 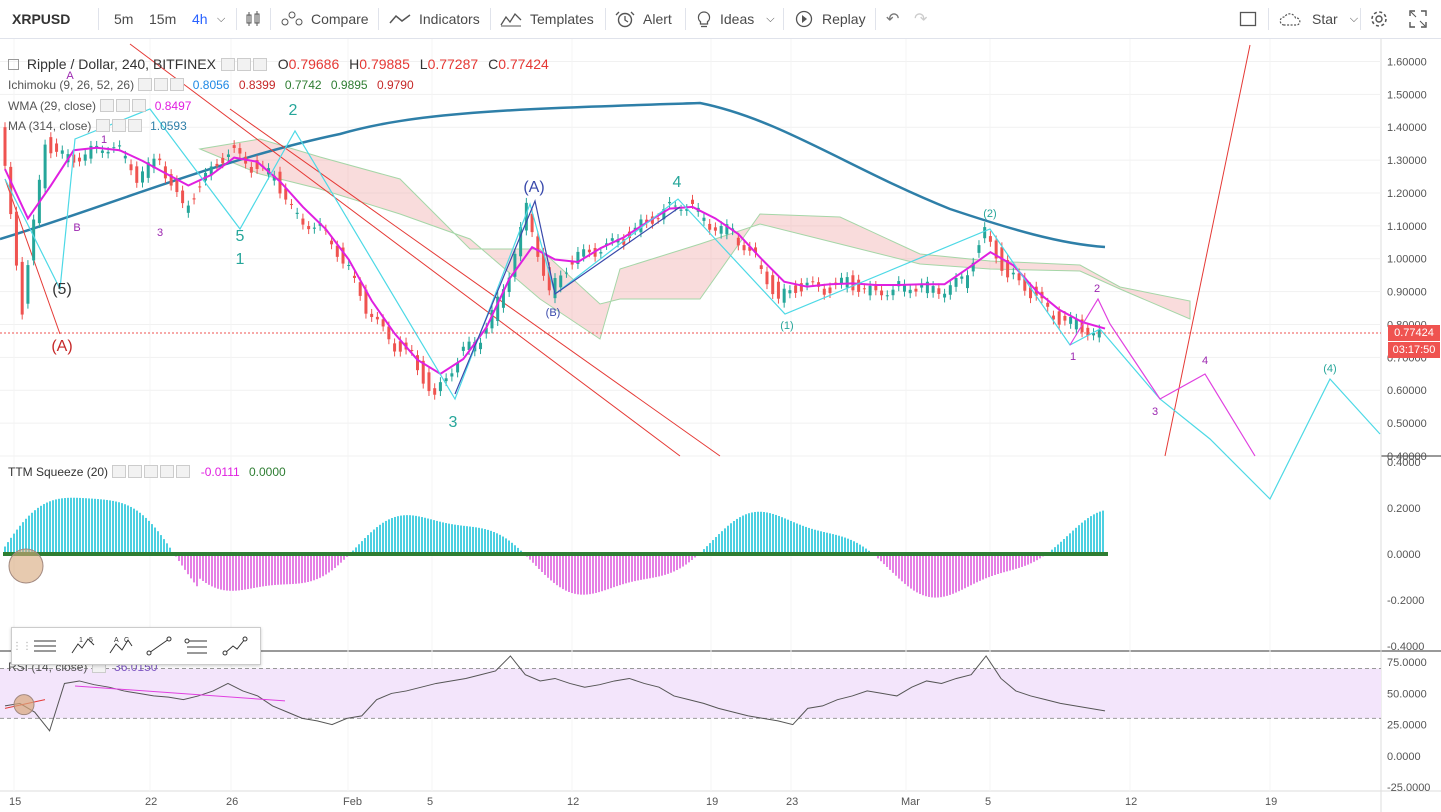 What do you see at coordinates (1248, 19) in the screenshot?
I see `layout-button` at bounding box center [1248, 19].